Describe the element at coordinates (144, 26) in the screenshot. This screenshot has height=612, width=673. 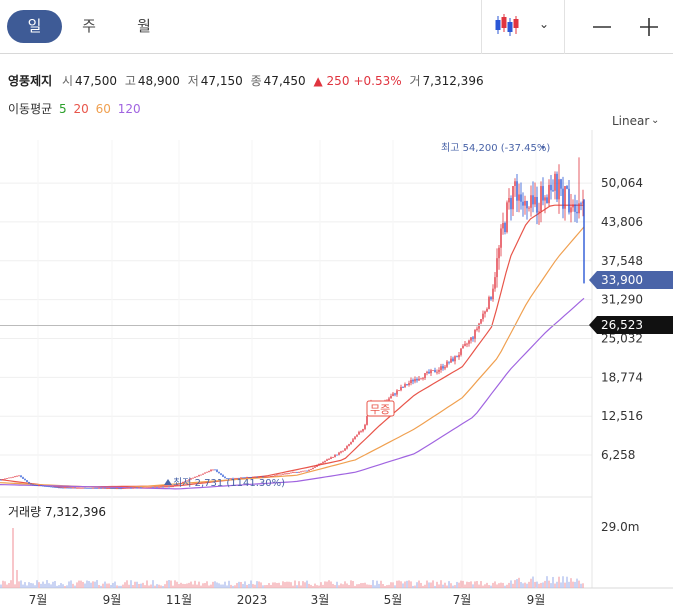
I see `tab-monthly: 월` at that location.